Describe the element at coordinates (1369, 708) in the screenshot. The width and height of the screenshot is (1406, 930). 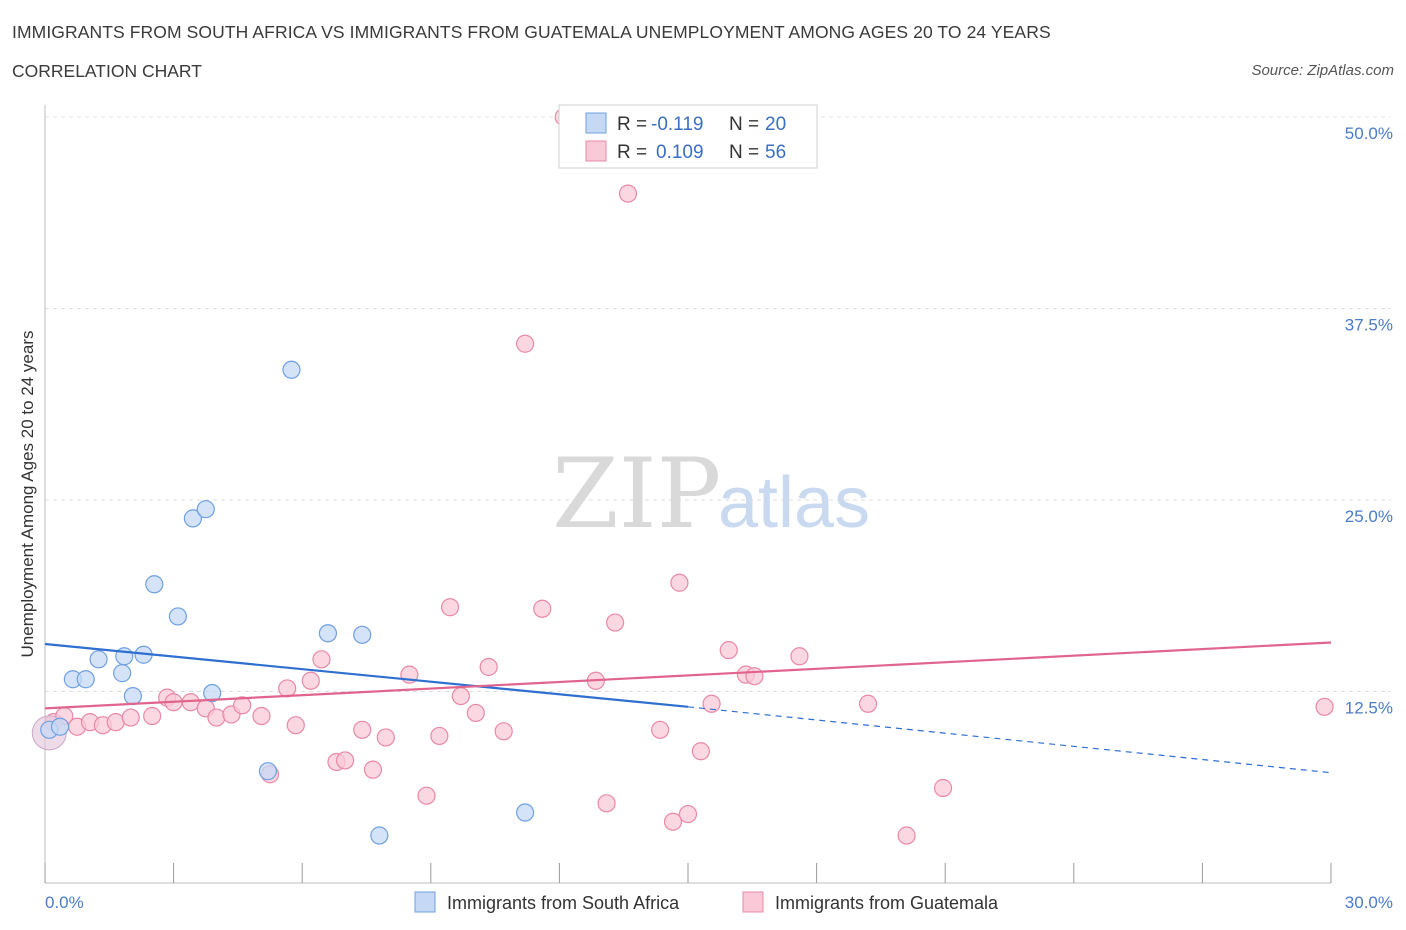
I see `y-tick-label-0: 12.5%` at that location.